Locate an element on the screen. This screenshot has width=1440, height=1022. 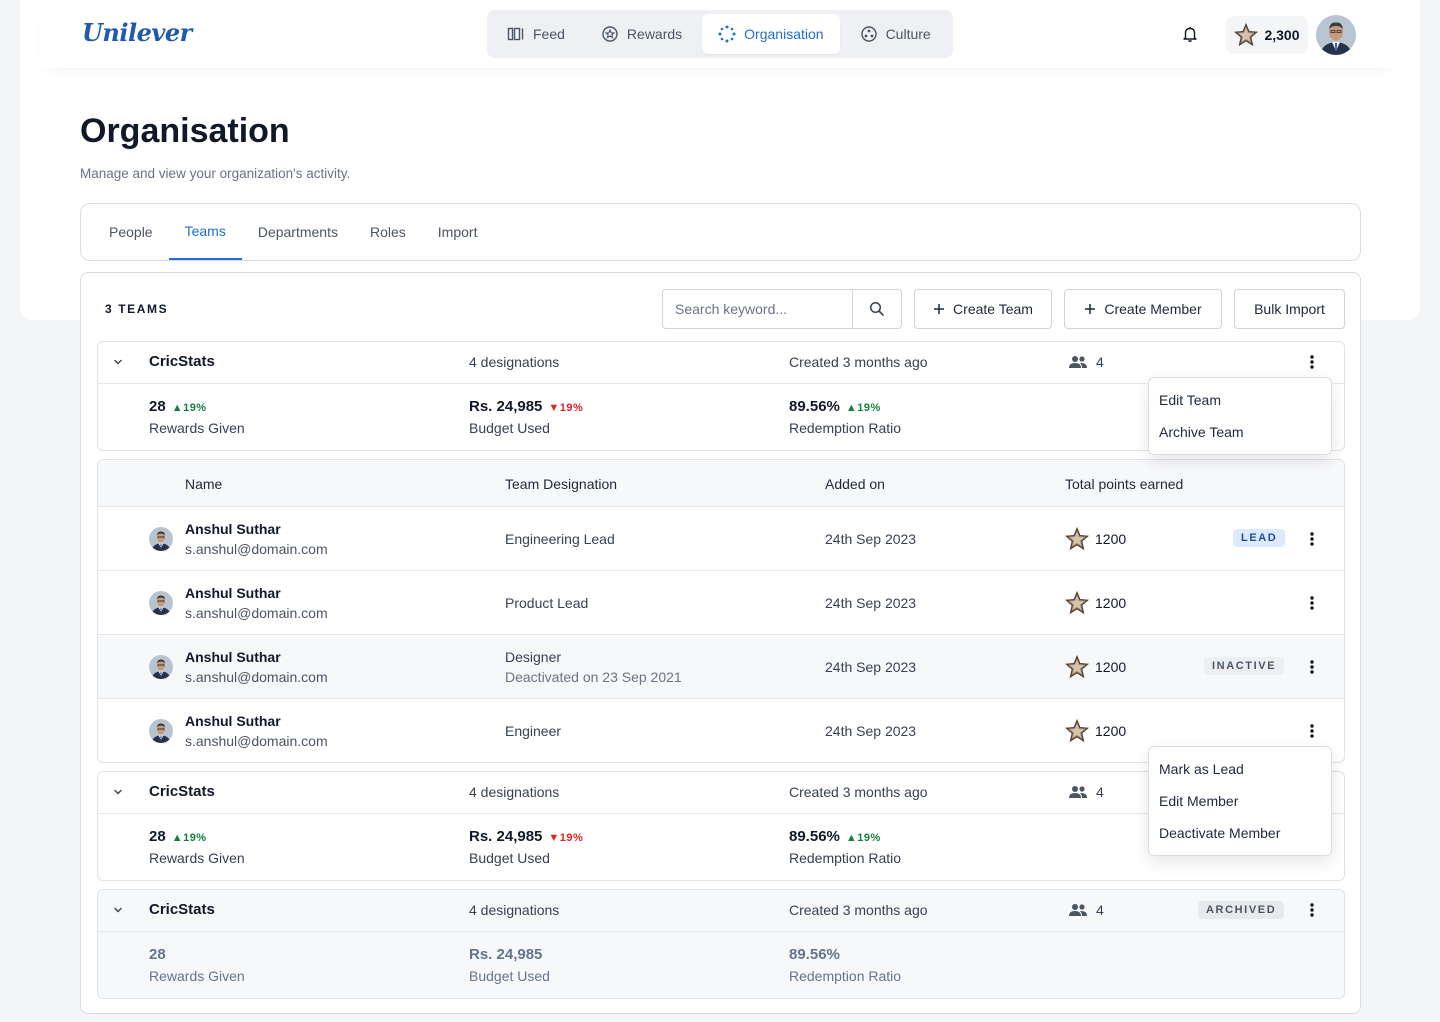
nav-item-culture: Culture is located at coordinates (895, 34).